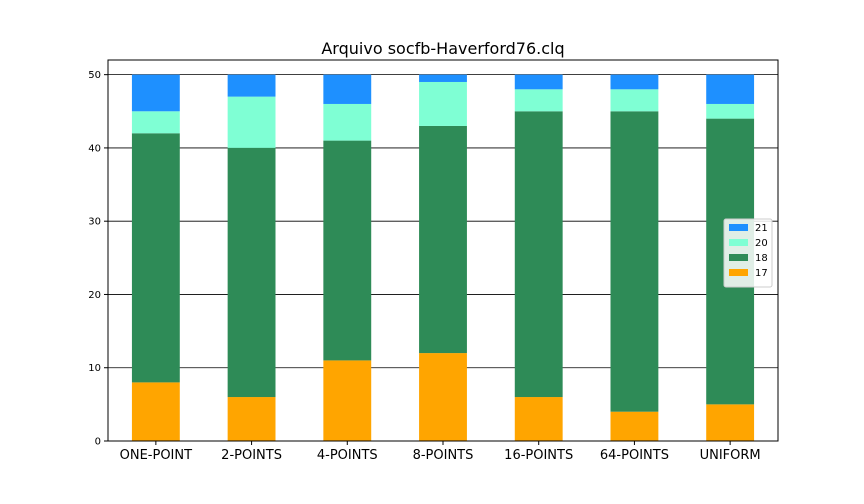  Describe the element at coordinates (538, 82) in the screenshot. I see `bar-segment-21-16-points` at that location.